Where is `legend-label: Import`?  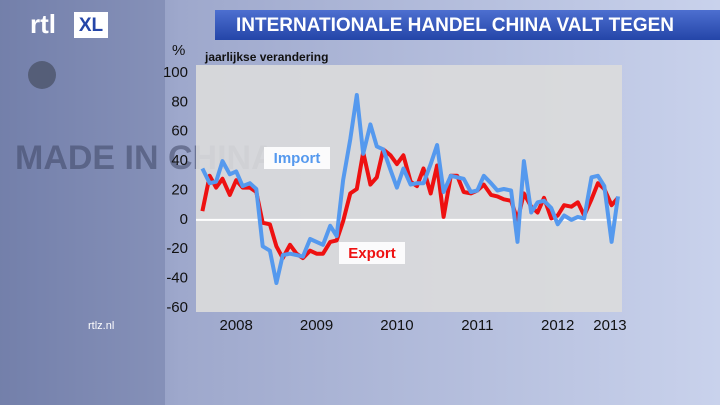
legend-label: Import is located at coordinates (297, 158).